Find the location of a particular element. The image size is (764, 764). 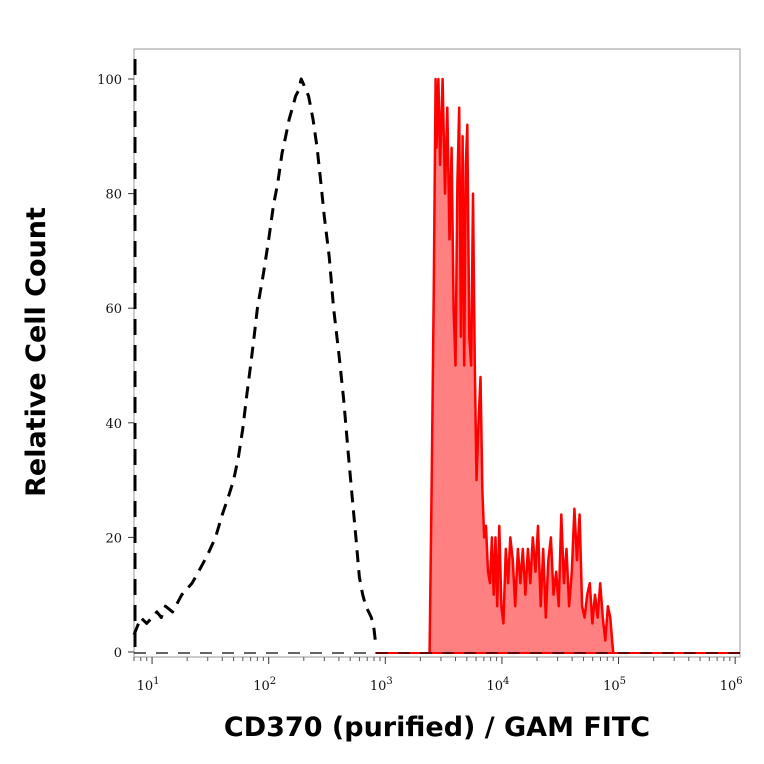

x-tick-label: 10¹ is located at coordinates (148, 685).